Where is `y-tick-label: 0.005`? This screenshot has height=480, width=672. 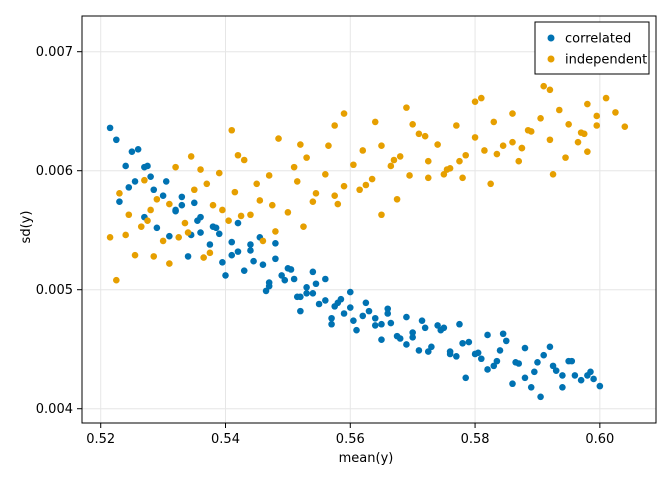 y-tick-label: 0.005 is located at coordinates (54, 290).